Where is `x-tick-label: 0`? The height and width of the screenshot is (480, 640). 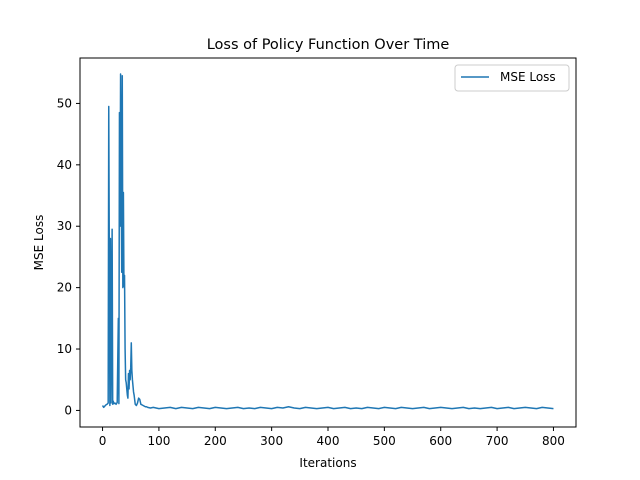
x-tick-label: 0 is located at coordinates (103, 441).